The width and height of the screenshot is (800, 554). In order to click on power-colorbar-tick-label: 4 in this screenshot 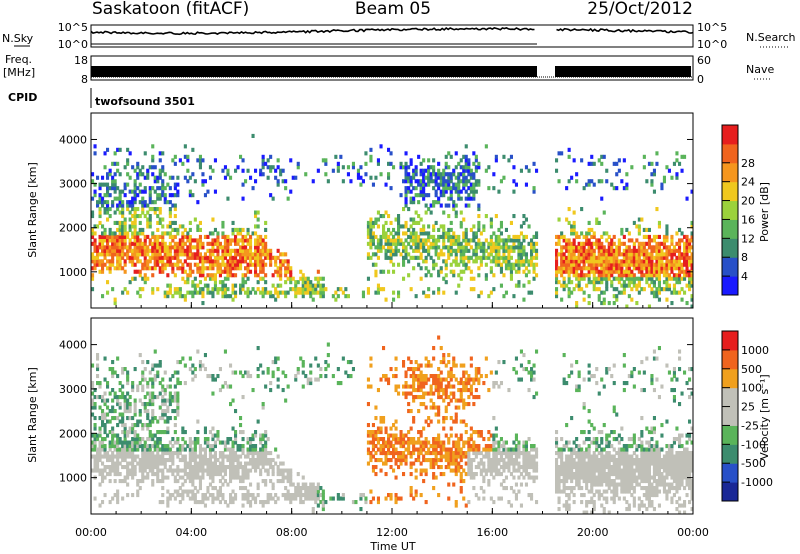, I will do `click(744, 276)`.